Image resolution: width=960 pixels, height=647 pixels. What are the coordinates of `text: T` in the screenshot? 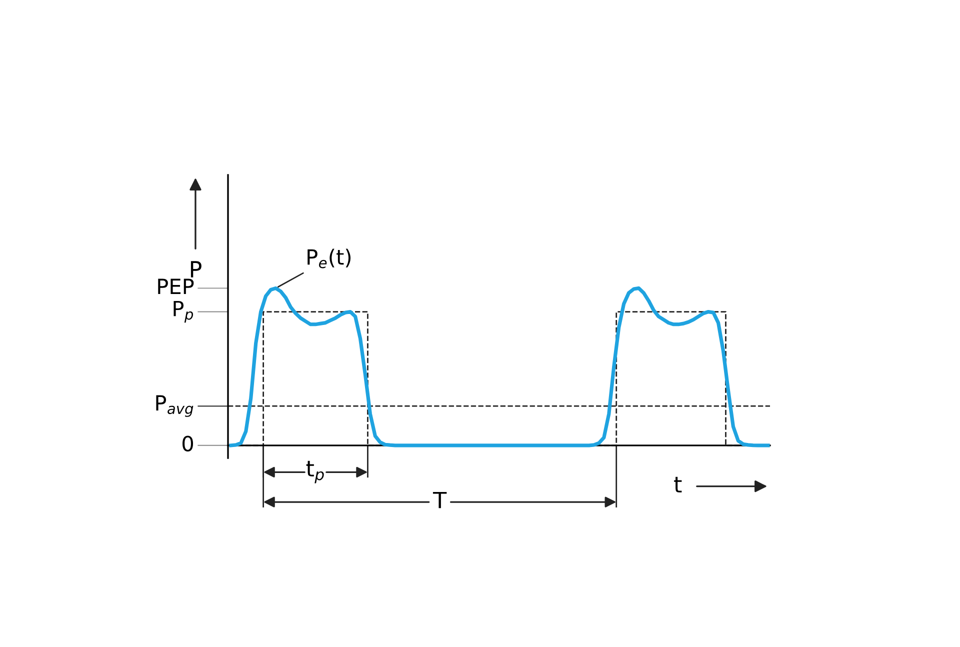 It's located at (439, 500).